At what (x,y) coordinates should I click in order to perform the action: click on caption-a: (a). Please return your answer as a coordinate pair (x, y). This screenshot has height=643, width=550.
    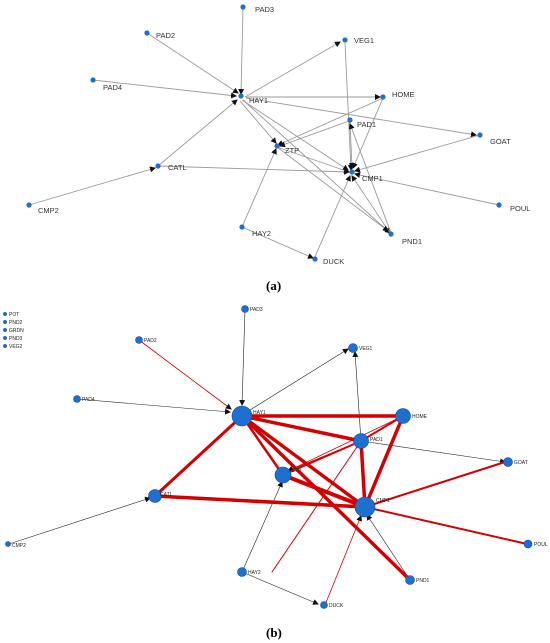
    Looking at the image, I should click on (273, 285).